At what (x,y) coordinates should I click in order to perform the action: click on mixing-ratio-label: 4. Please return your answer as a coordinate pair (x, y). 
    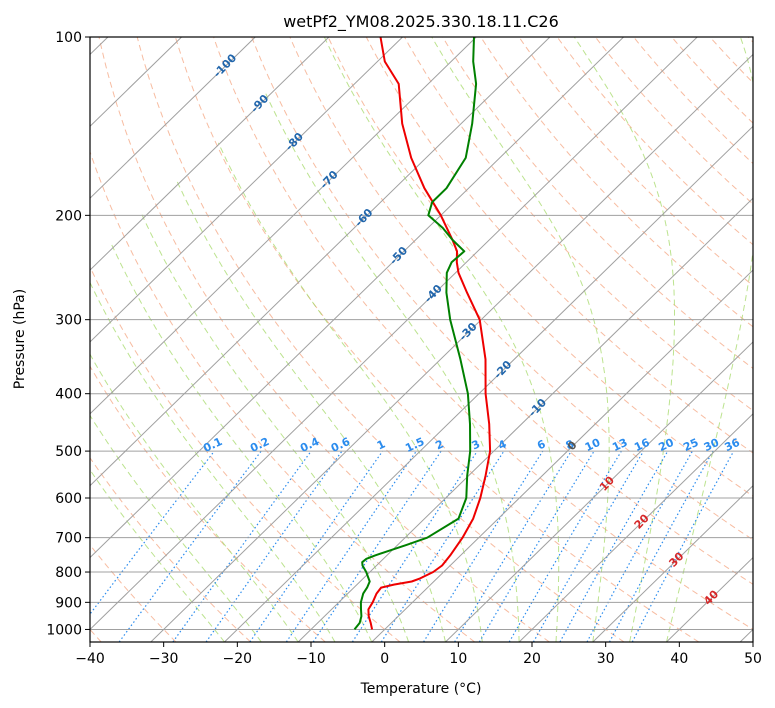
    Looking at the image, I should click on (502, 444).